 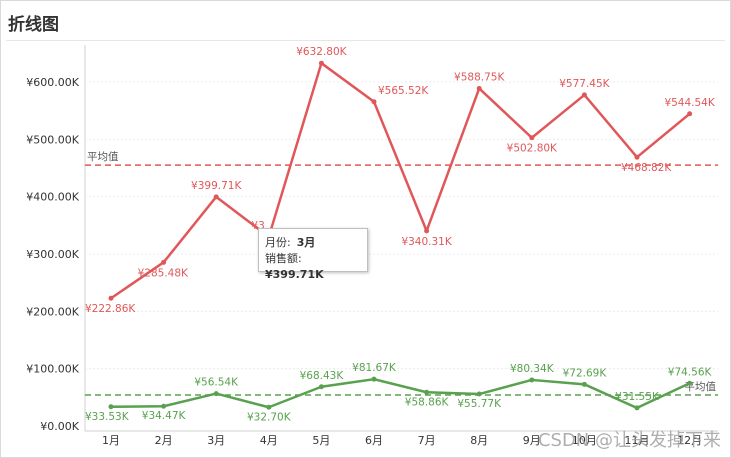 I want to click on x-tick-label: 4月, so click(x=269, y=440).